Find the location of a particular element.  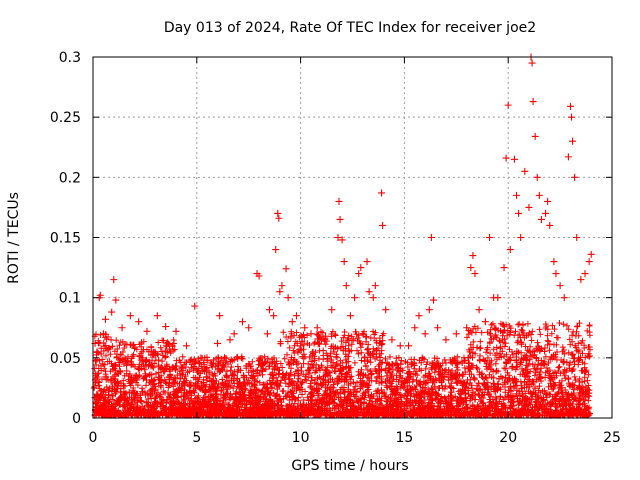

x-tick-label: 15 is located at coordinates (404, 438).